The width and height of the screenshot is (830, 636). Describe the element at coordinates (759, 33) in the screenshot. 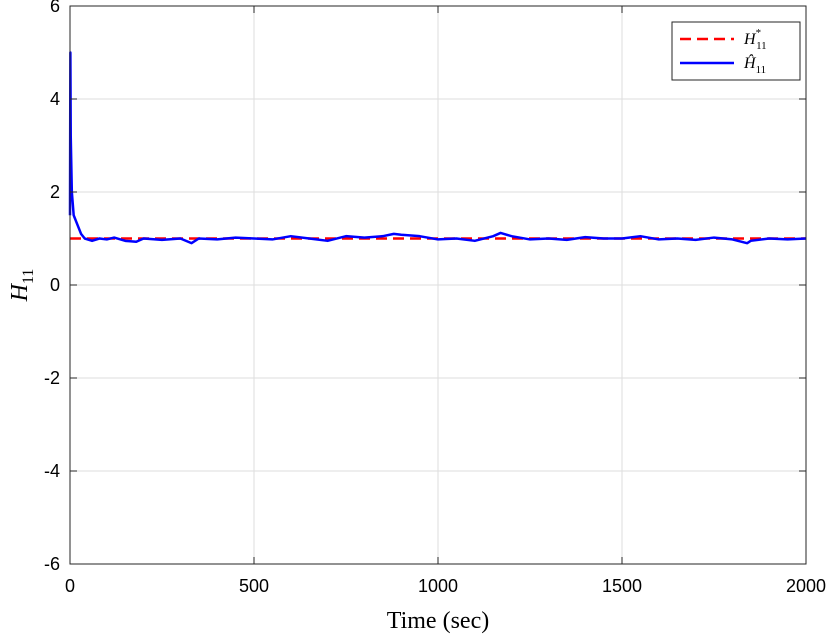

I see `legend-label-h-star-superscript: *` at that location.